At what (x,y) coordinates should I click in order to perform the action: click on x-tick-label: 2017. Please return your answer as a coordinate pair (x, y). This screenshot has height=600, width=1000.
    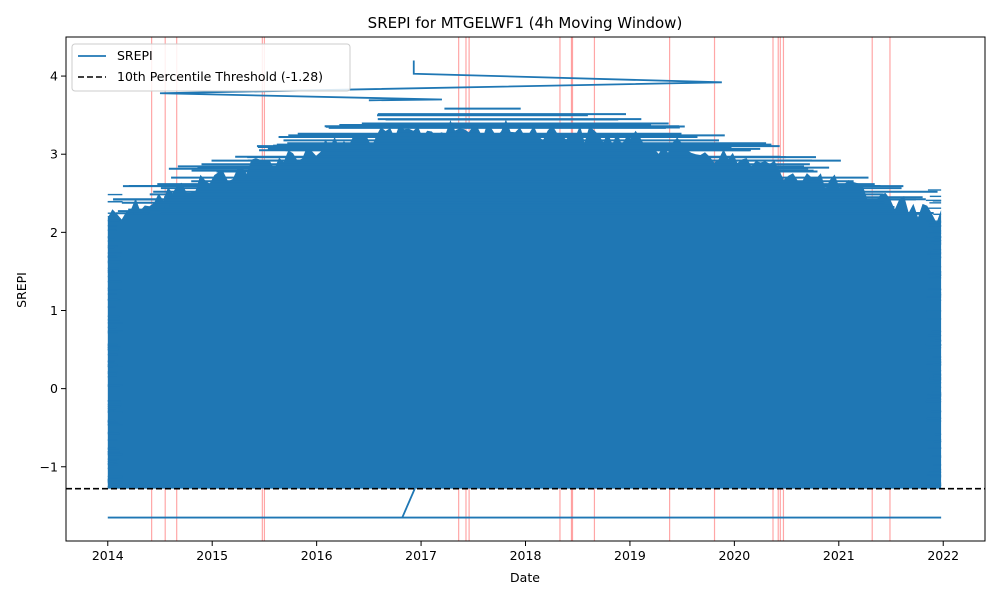
    Looking at the image, I should click on (421, 555).